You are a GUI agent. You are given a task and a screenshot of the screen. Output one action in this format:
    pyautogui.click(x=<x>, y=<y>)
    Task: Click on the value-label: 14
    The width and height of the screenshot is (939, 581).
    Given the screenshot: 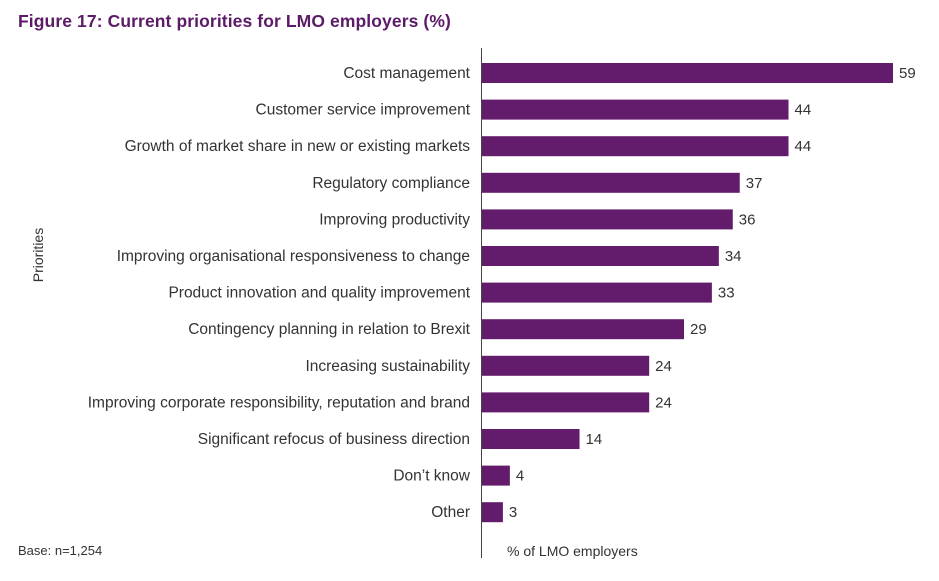 What is the action you would take?
    pyautogui.click(x=594, y=439)
    